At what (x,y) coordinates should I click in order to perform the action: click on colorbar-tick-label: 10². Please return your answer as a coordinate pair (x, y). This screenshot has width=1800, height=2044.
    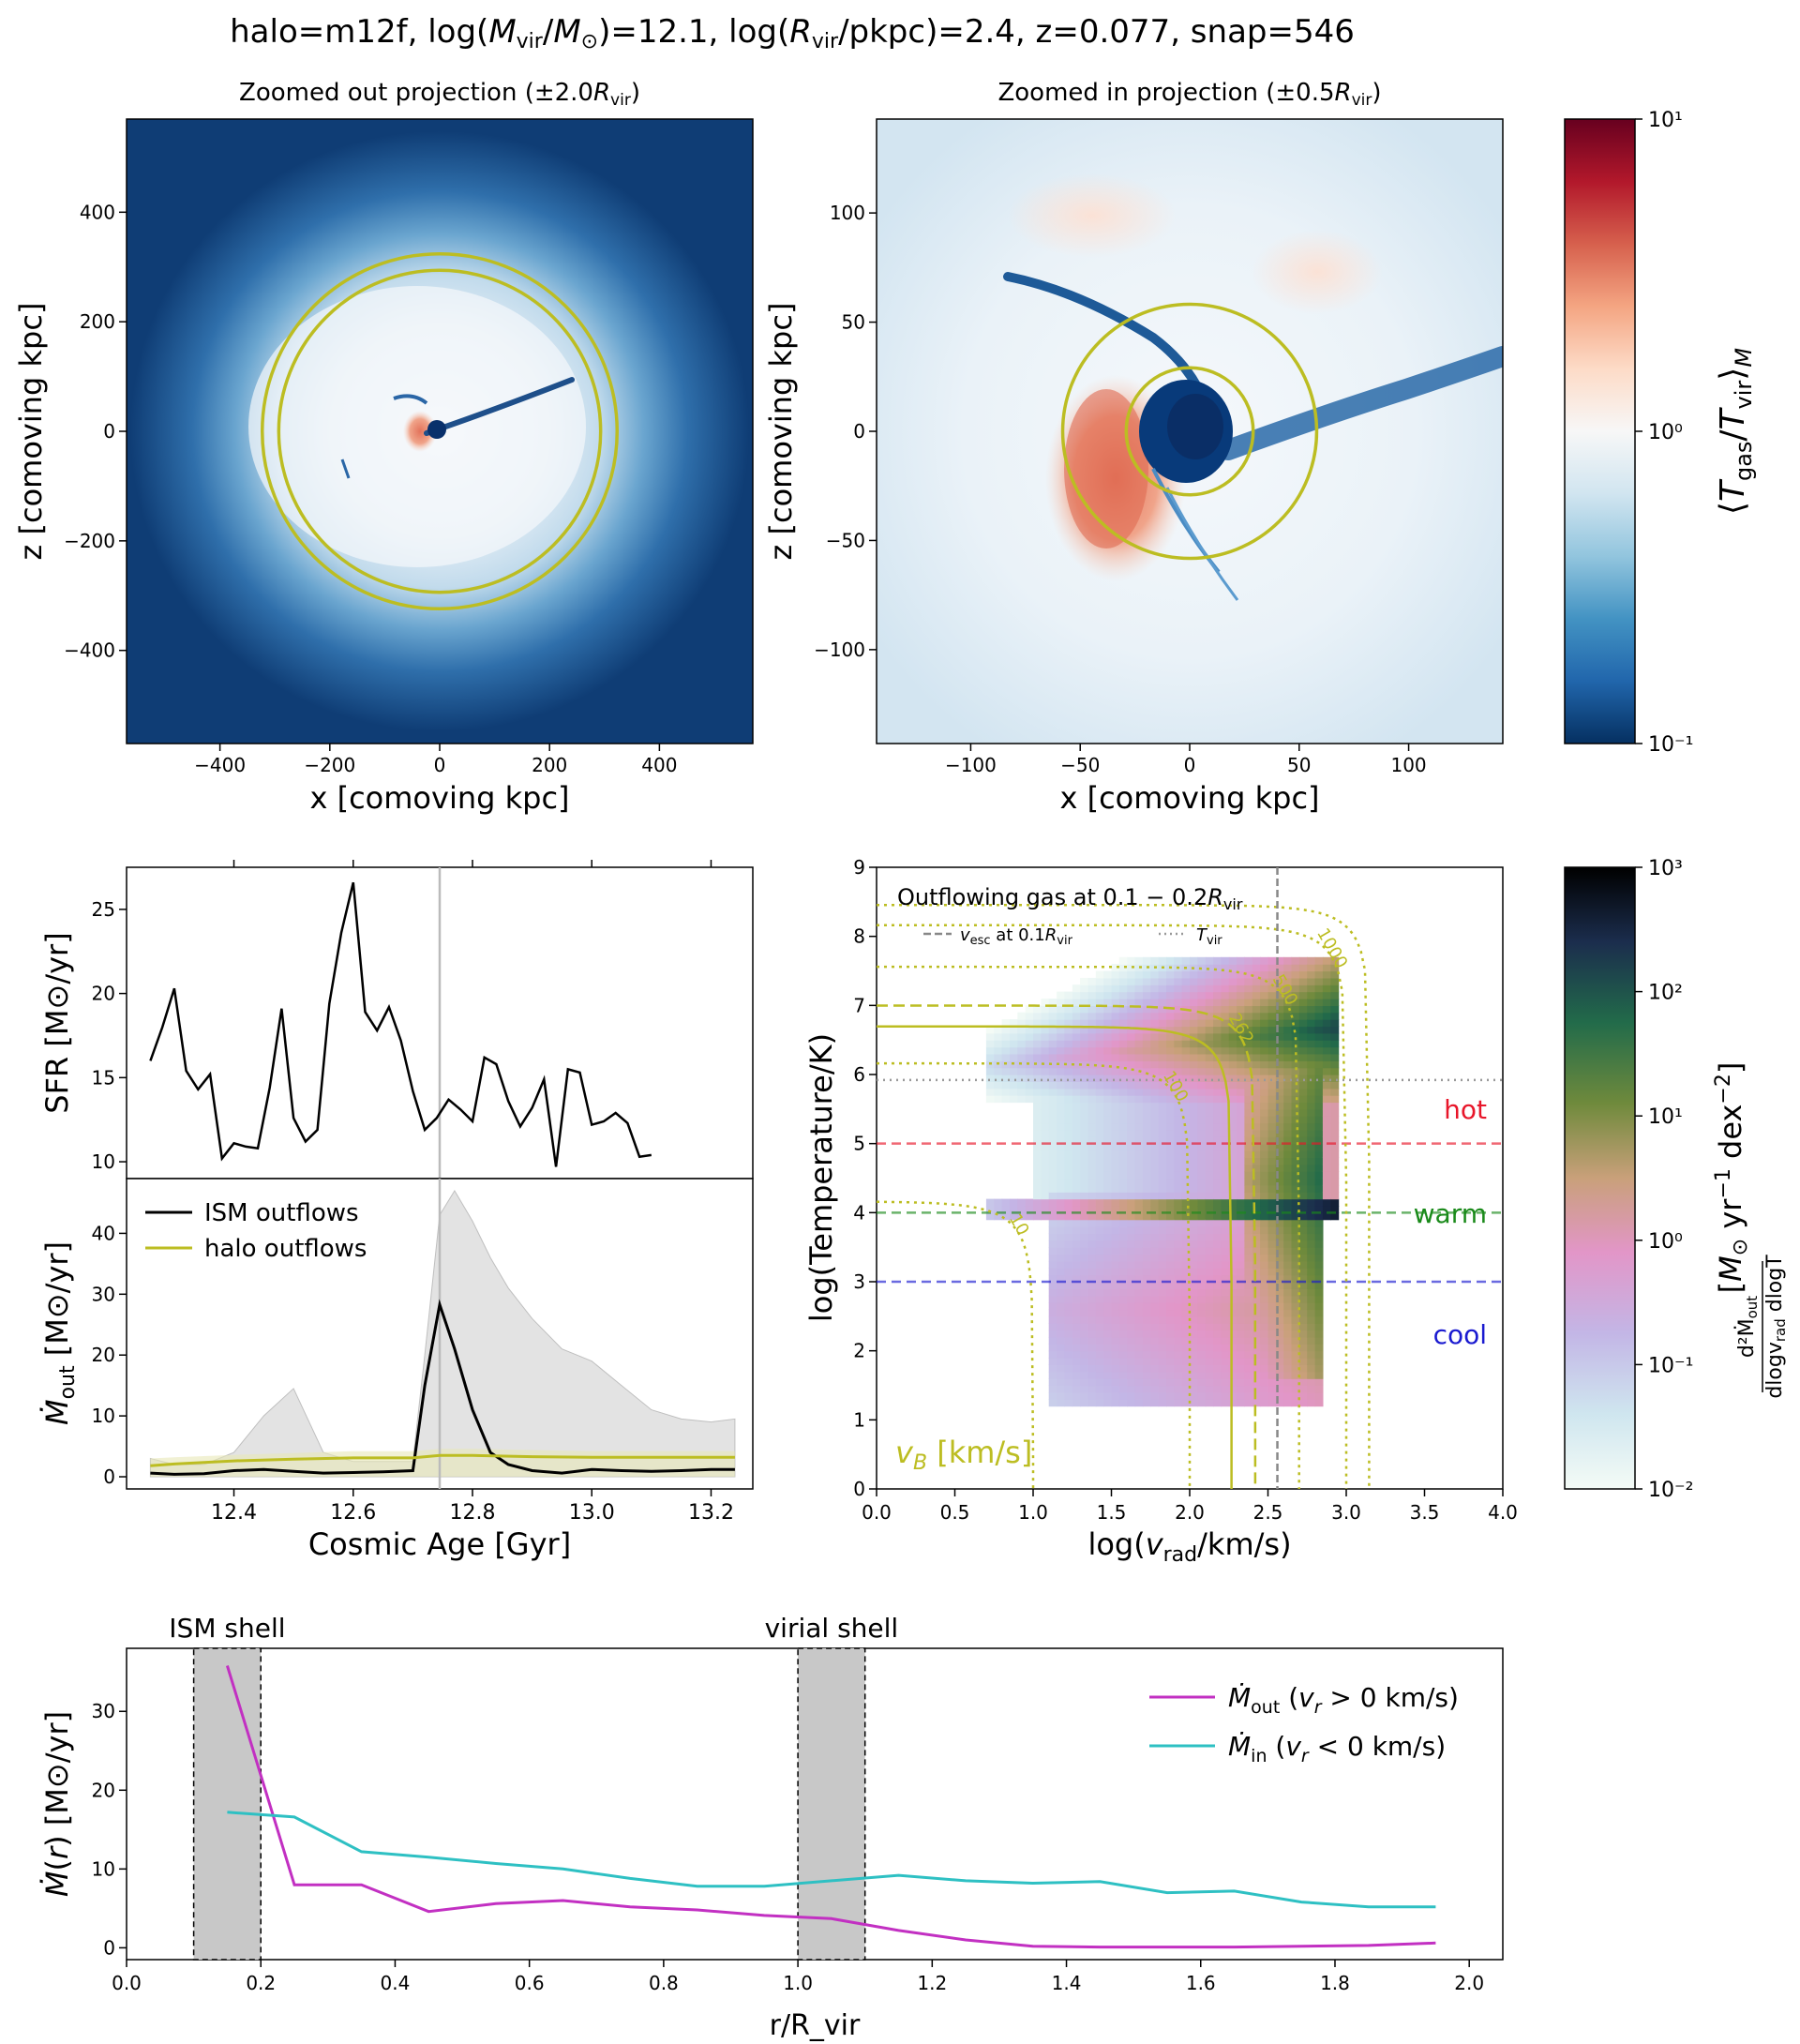
    Looking at the image, I should click on (1665, 994).